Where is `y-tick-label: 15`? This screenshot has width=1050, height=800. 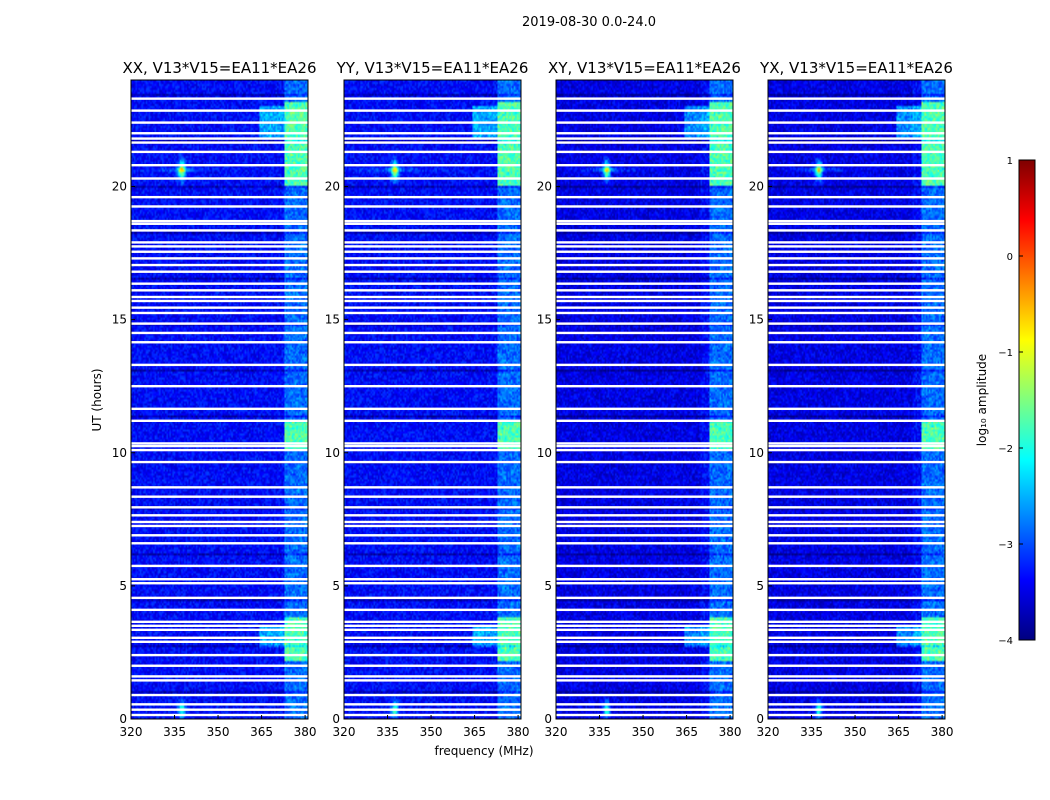
y-tick-label: 15 is located at coordinates (544, 320).